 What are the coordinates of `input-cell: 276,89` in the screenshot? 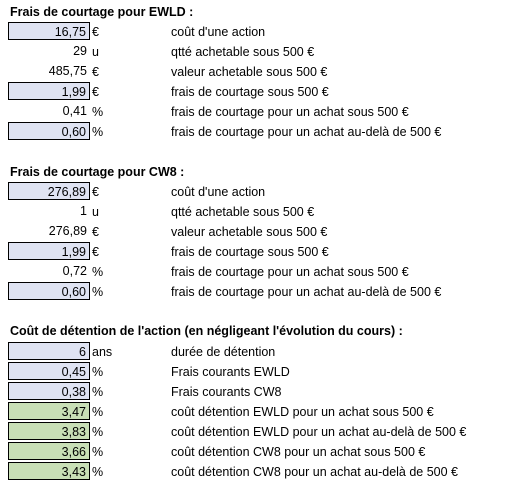 It's located at (49, 191).